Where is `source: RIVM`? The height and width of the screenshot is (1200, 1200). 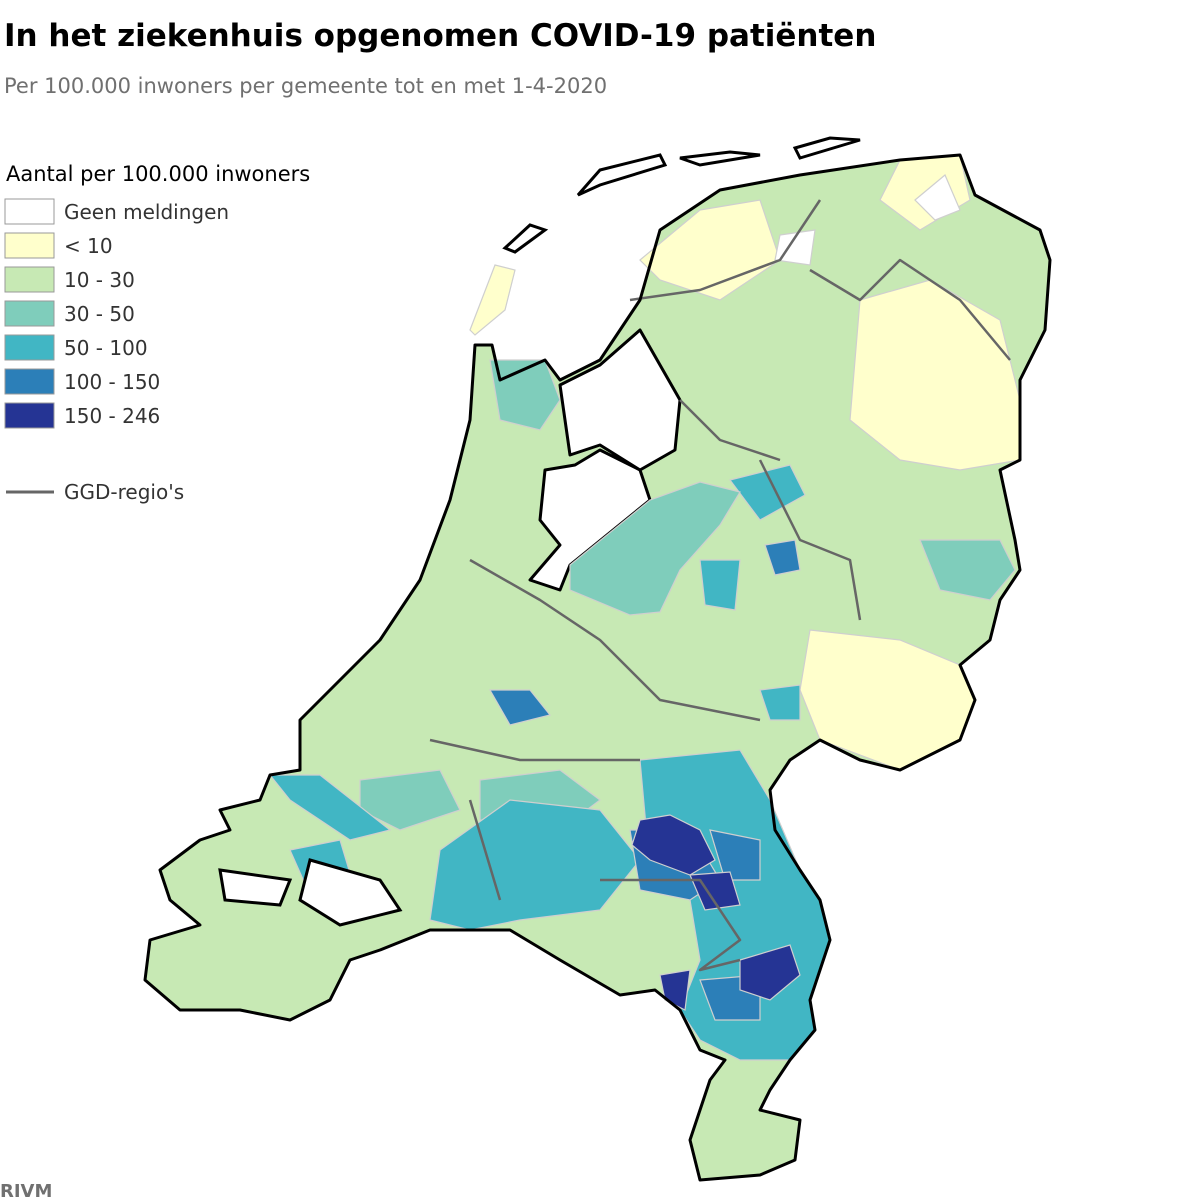
source: RIVM is located at coordinates (26, 1190).